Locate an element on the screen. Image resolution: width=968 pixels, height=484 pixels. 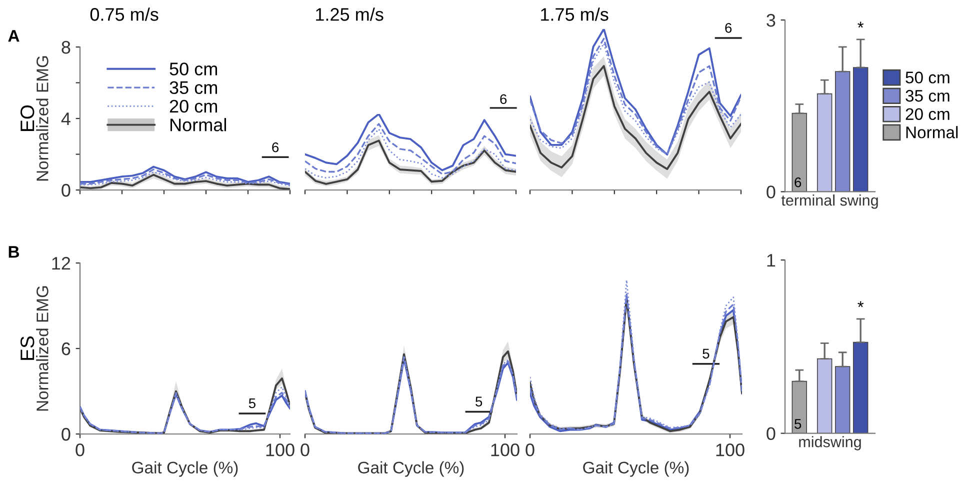
chart-title: 0.75 m/s is located at coordinates (124, 14).